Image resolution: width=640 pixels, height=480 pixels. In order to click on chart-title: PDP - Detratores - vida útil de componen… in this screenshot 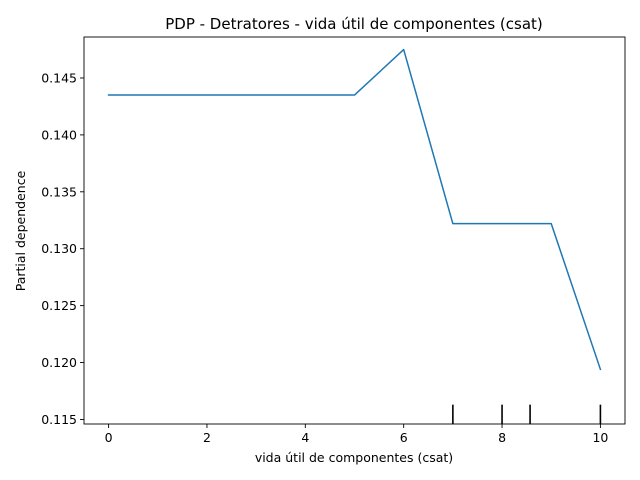, I will do `click(354, 24)`.